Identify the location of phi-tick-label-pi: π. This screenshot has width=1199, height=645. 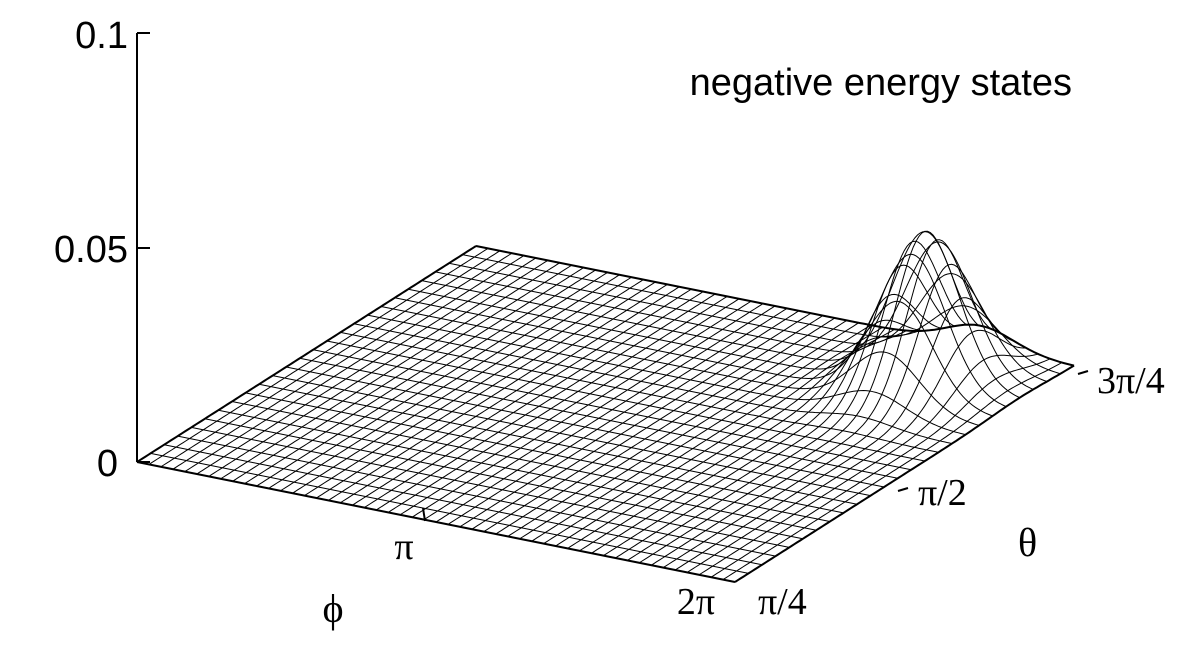
(403, 547).